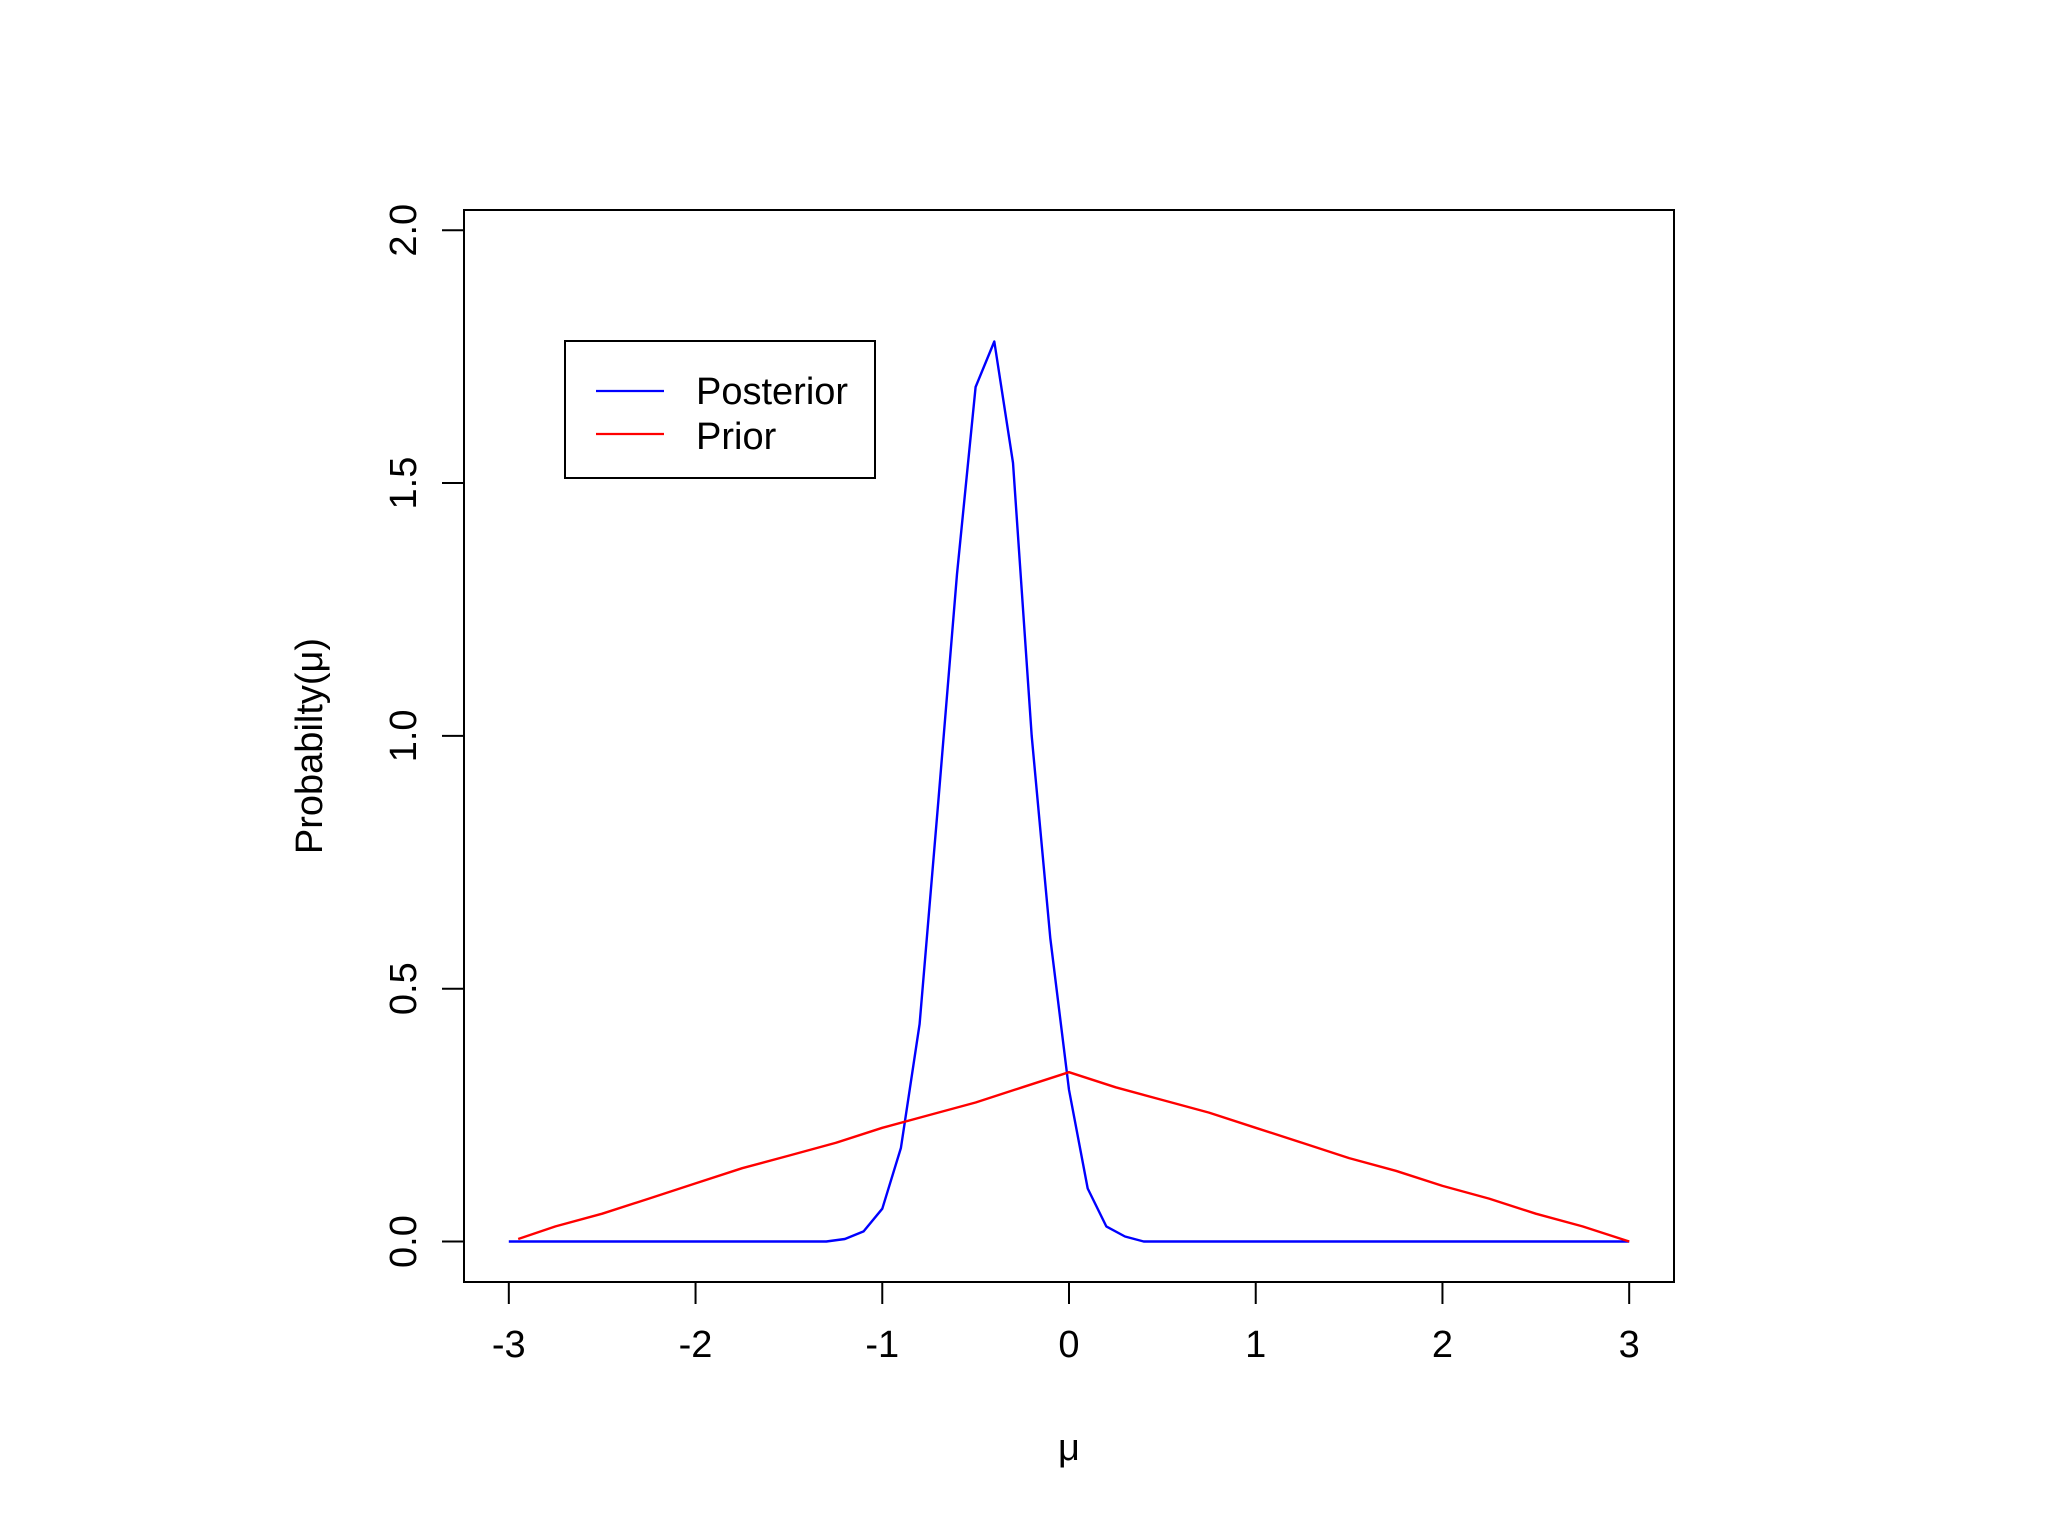 The image size is (2048, 1536). Describe the element at coordinates (1442, 1345) in the screenshot. I see `x-tick-label: 2` at that location.